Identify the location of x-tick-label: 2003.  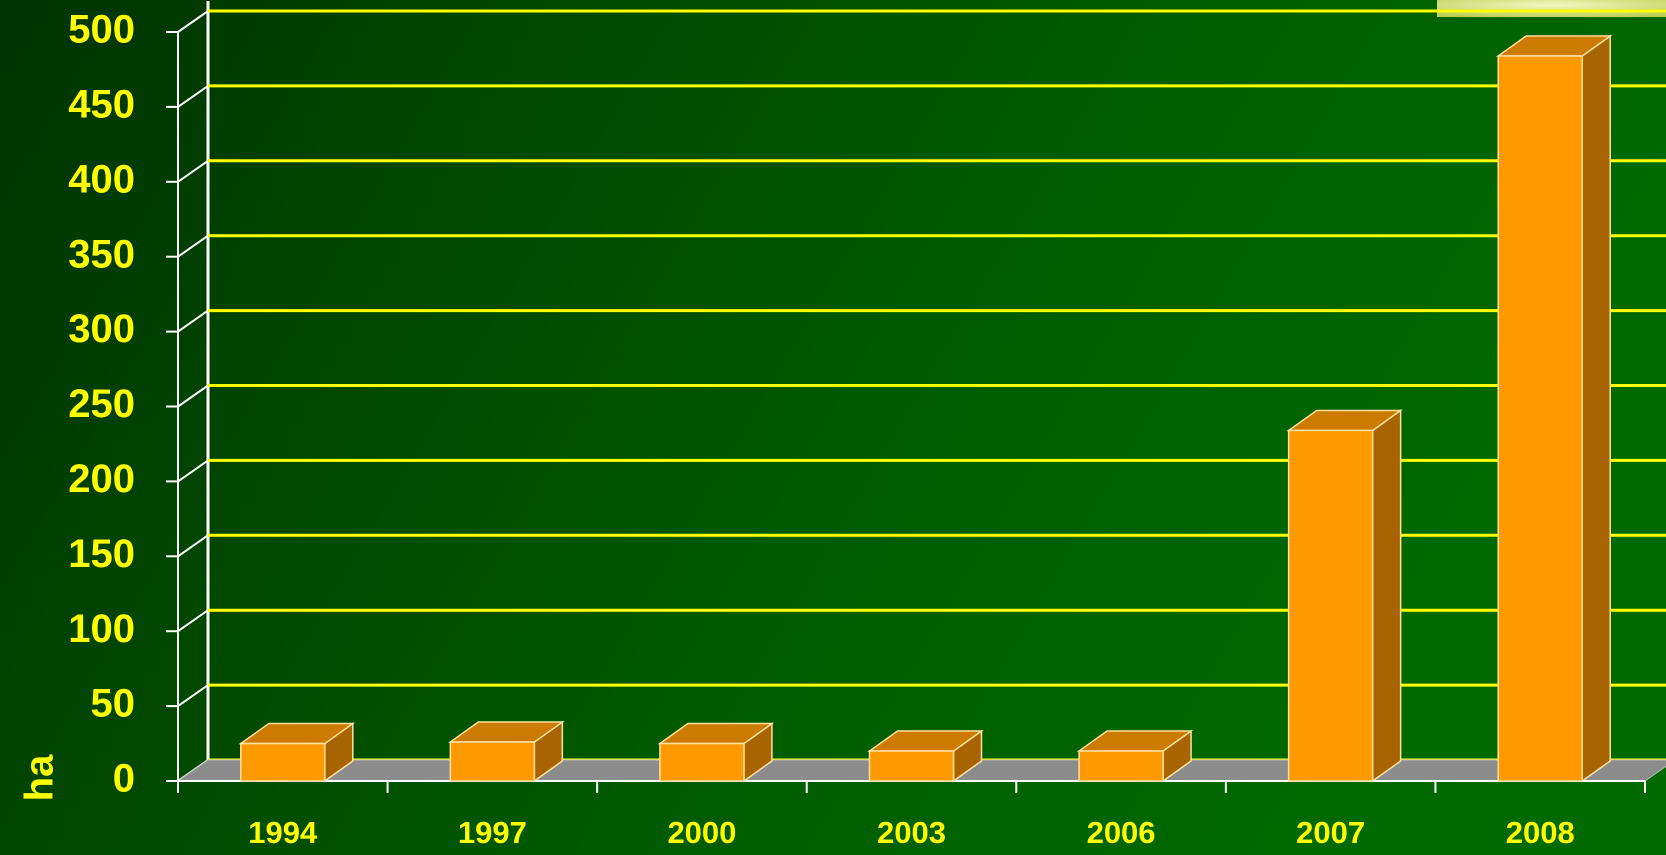
(911, 832).